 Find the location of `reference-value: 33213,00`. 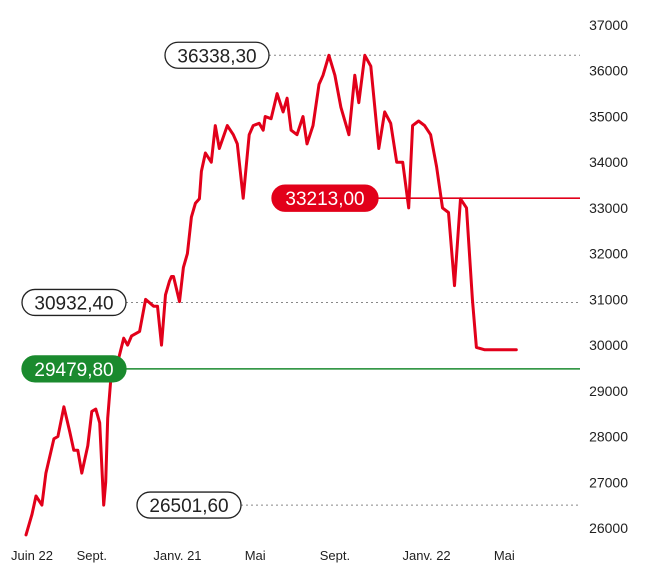

reference-value: 33213,00 is located at coordinates (324, 199).